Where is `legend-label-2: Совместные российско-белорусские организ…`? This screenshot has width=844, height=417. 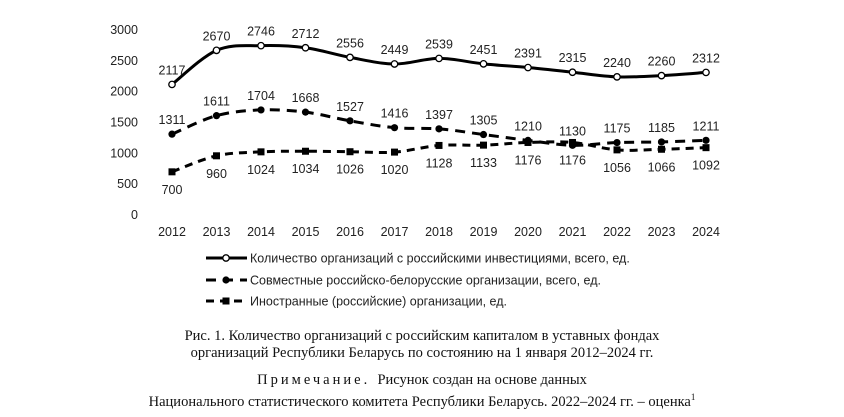
legend-label-2: Совместные российско-белорусские организ… is located at coordinates (425, 281).